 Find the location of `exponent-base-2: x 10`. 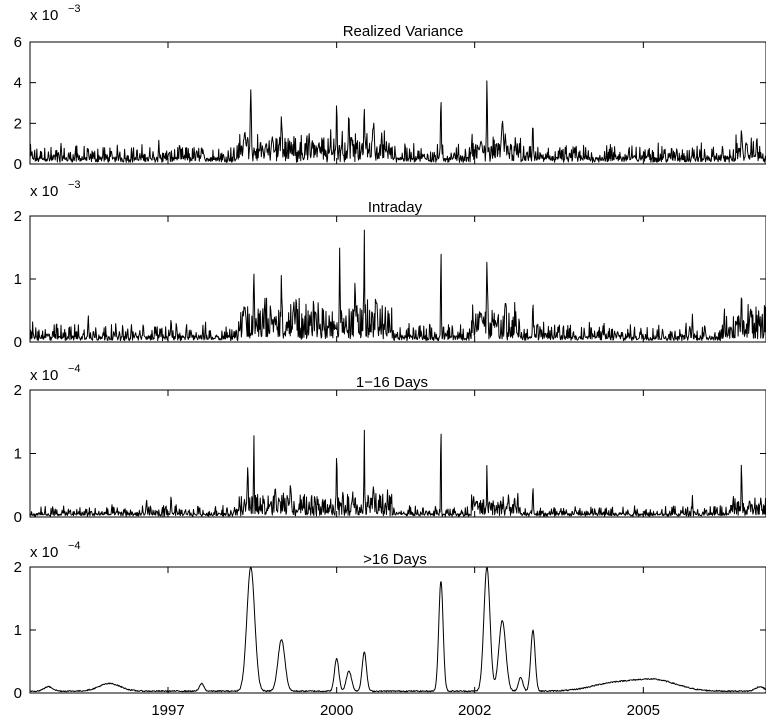

exponent-base-2: x 10 is located at coordinates (44, 191).